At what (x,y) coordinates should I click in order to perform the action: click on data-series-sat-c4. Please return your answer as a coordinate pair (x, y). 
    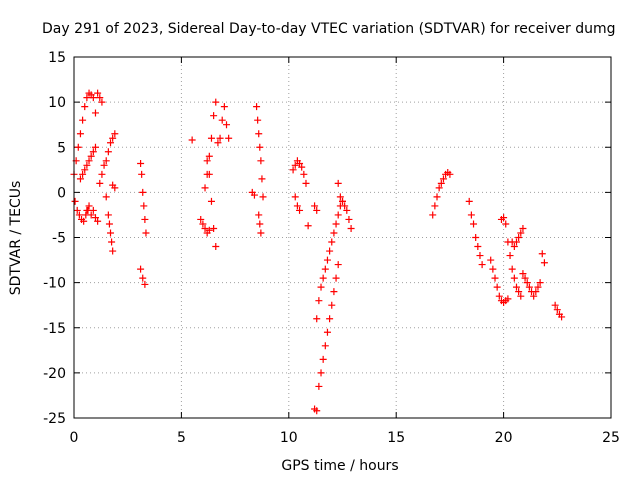
    Looking at the image, I should click on (211, 204).